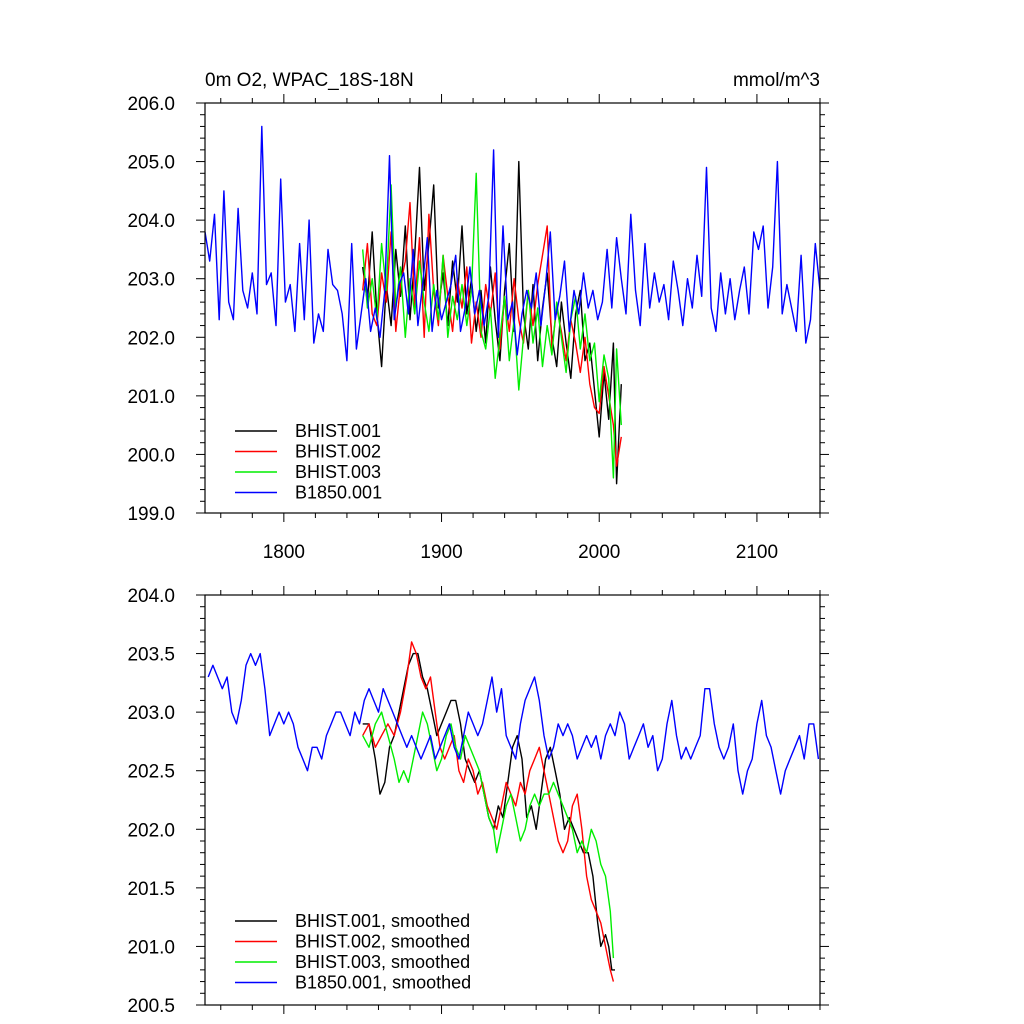 This screenshot has height=1024, width=1024. Describe the element at coordinates (151, 104) in the screenshot. I see `y-tick-label: 206.0` at that location.